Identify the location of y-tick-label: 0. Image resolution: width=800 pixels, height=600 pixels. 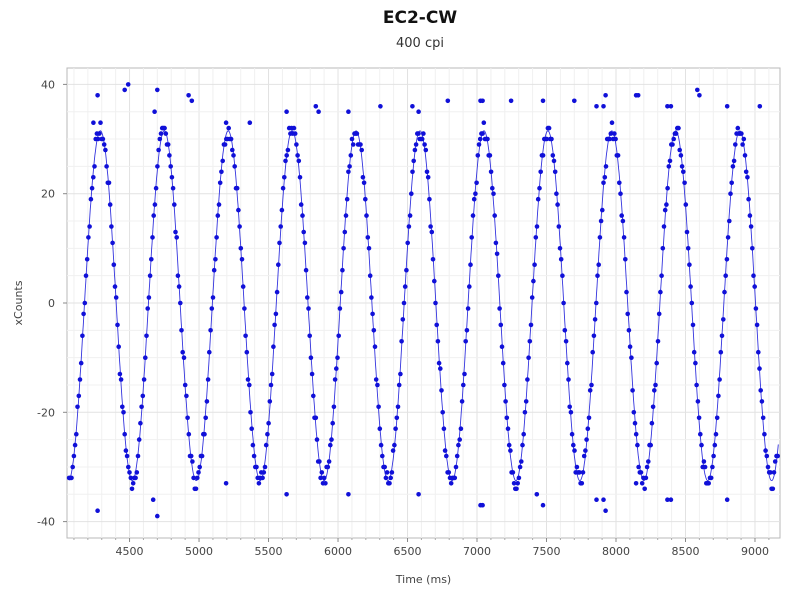
(51, 303).